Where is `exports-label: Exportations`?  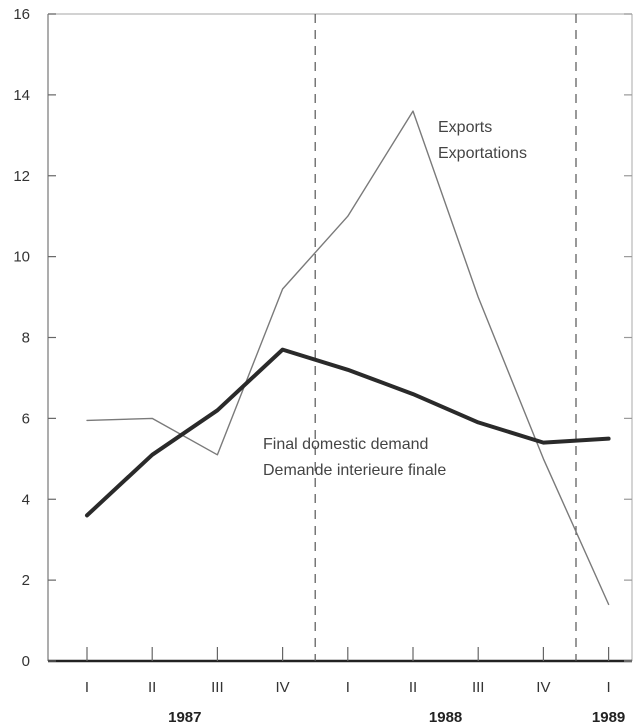 exports-label: Exportations is located at coordinates (482, 153).